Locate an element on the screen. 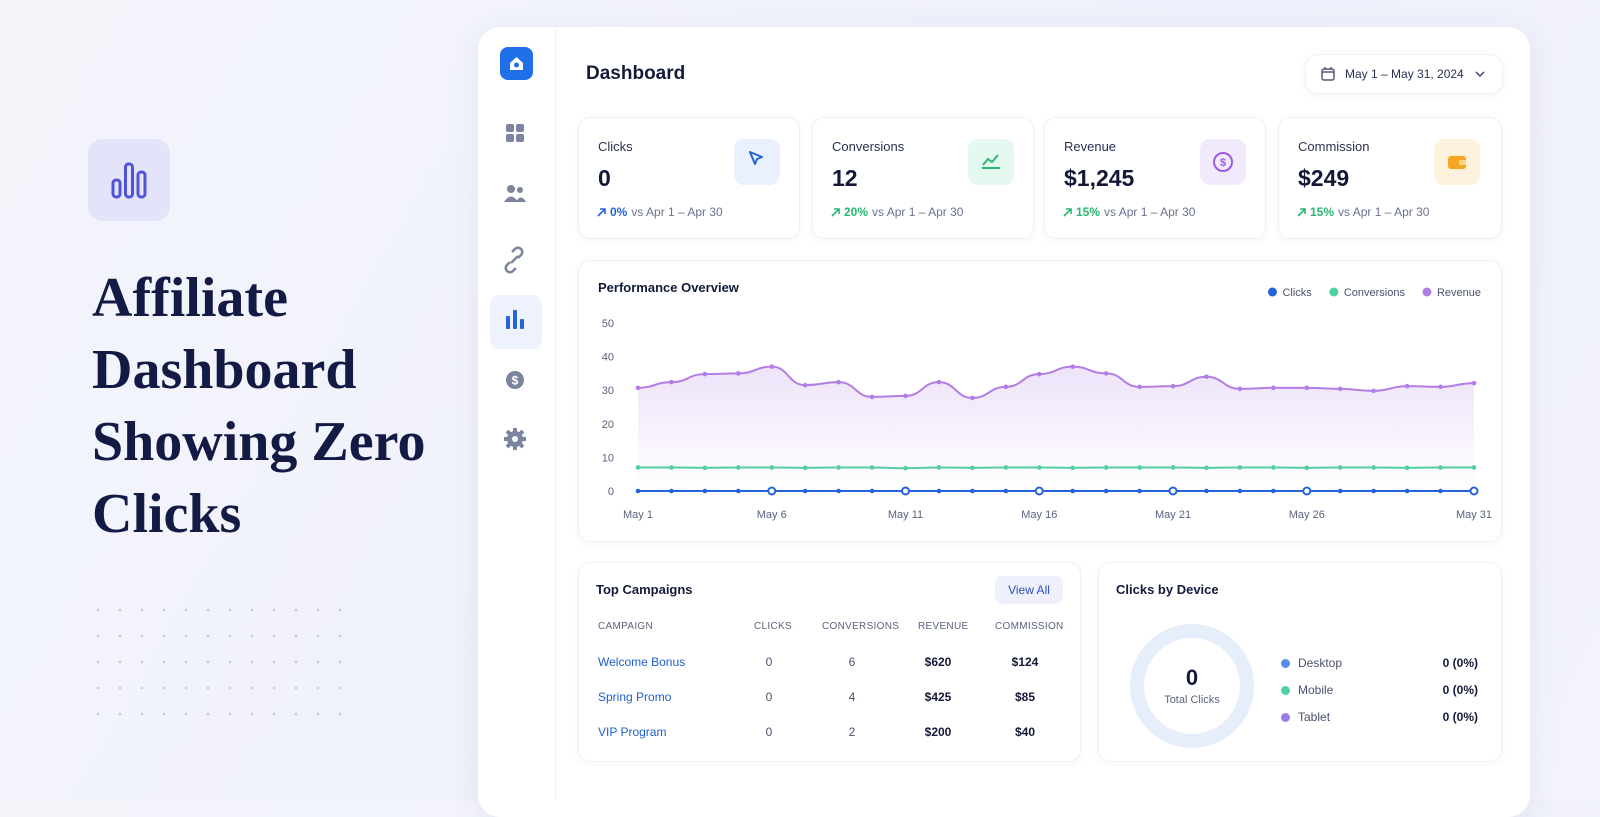 The height and width of the screenshot is (817, 1600). hero-icon-glyph is located at coordinates (129, 180).